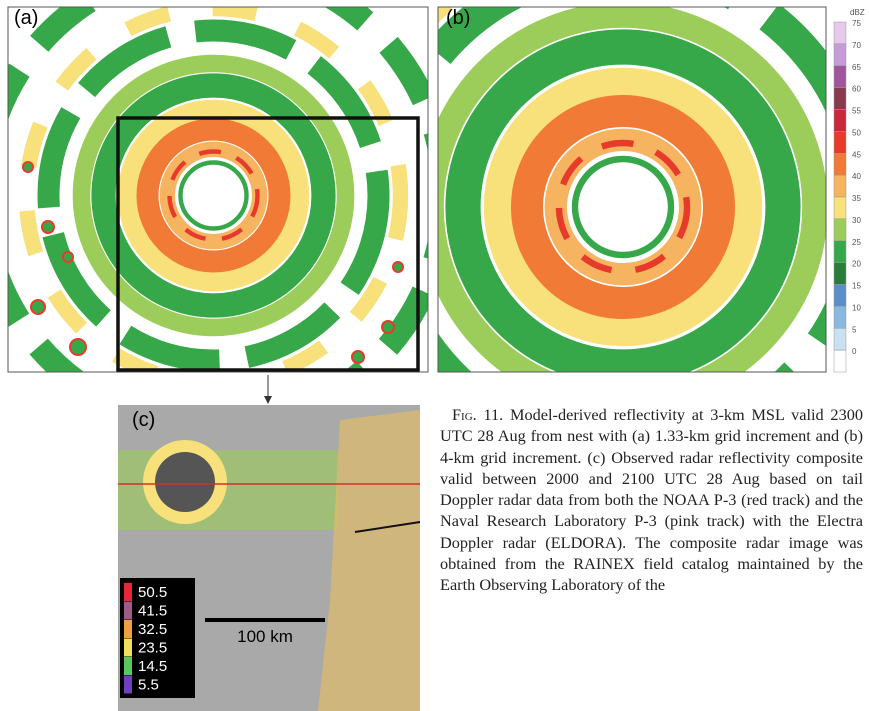 The height and width of the screenshot is (711, 869). Describe the element at coordinates (152, 611) in the screenshot. I see `legend-label: 41.5` at that location.